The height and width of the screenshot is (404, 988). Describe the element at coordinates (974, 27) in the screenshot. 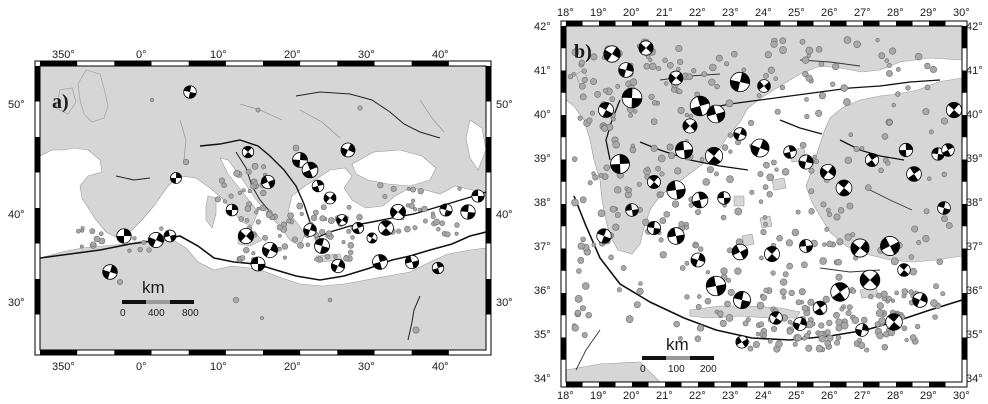

I see `lat-tick: 42°` at that location.